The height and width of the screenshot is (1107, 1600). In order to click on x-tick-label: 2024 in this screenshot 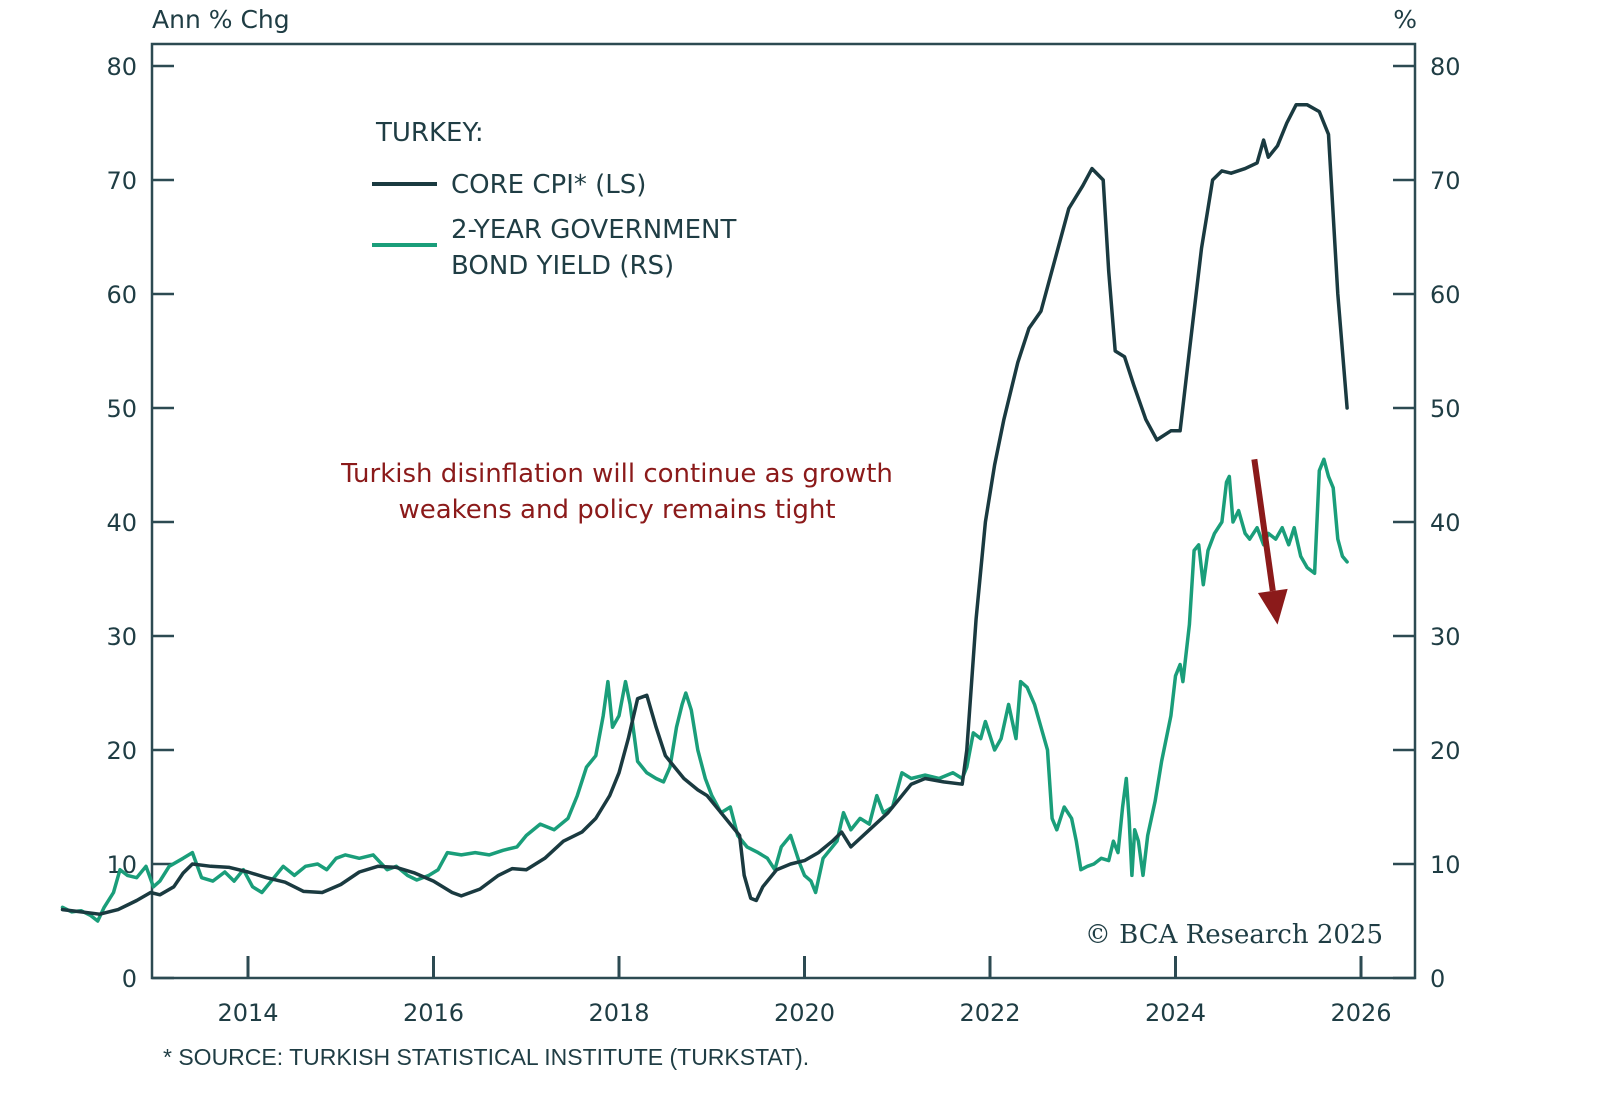, I will do `click(1175, 1013)`.